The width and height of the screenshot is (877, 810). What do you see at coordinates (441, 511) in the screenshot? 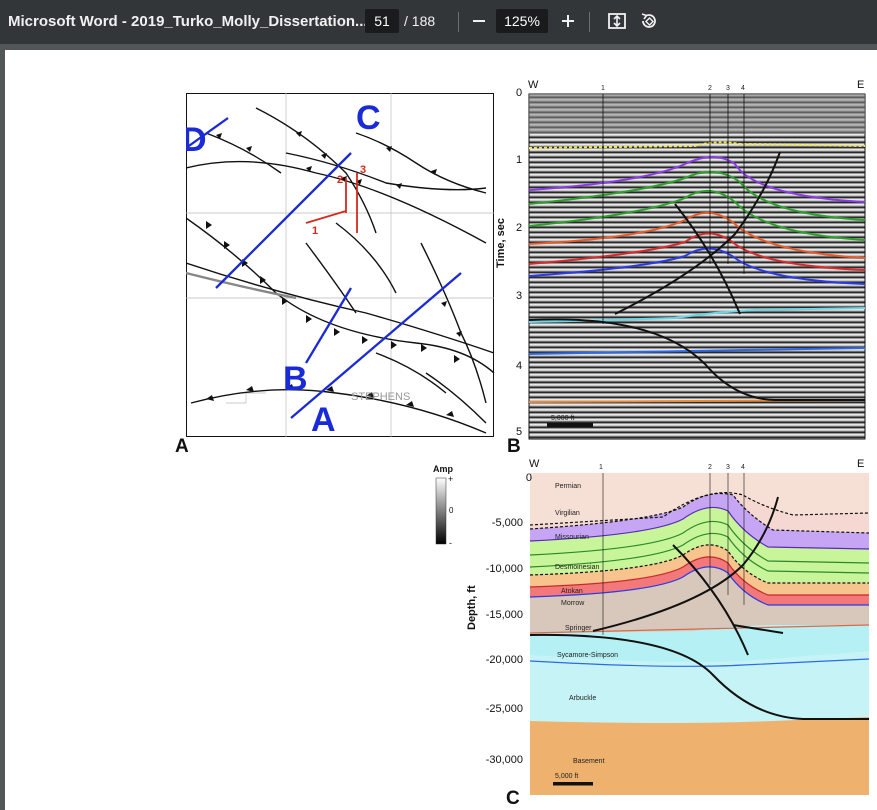
I see `amplitude-colorbar` at bounding box center [441, 511].